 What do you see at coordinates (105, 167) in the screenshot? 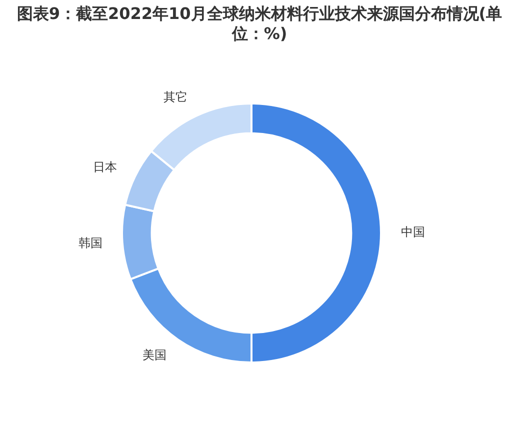
I see `slice-label: 日本` at bounding box center [105, 167].